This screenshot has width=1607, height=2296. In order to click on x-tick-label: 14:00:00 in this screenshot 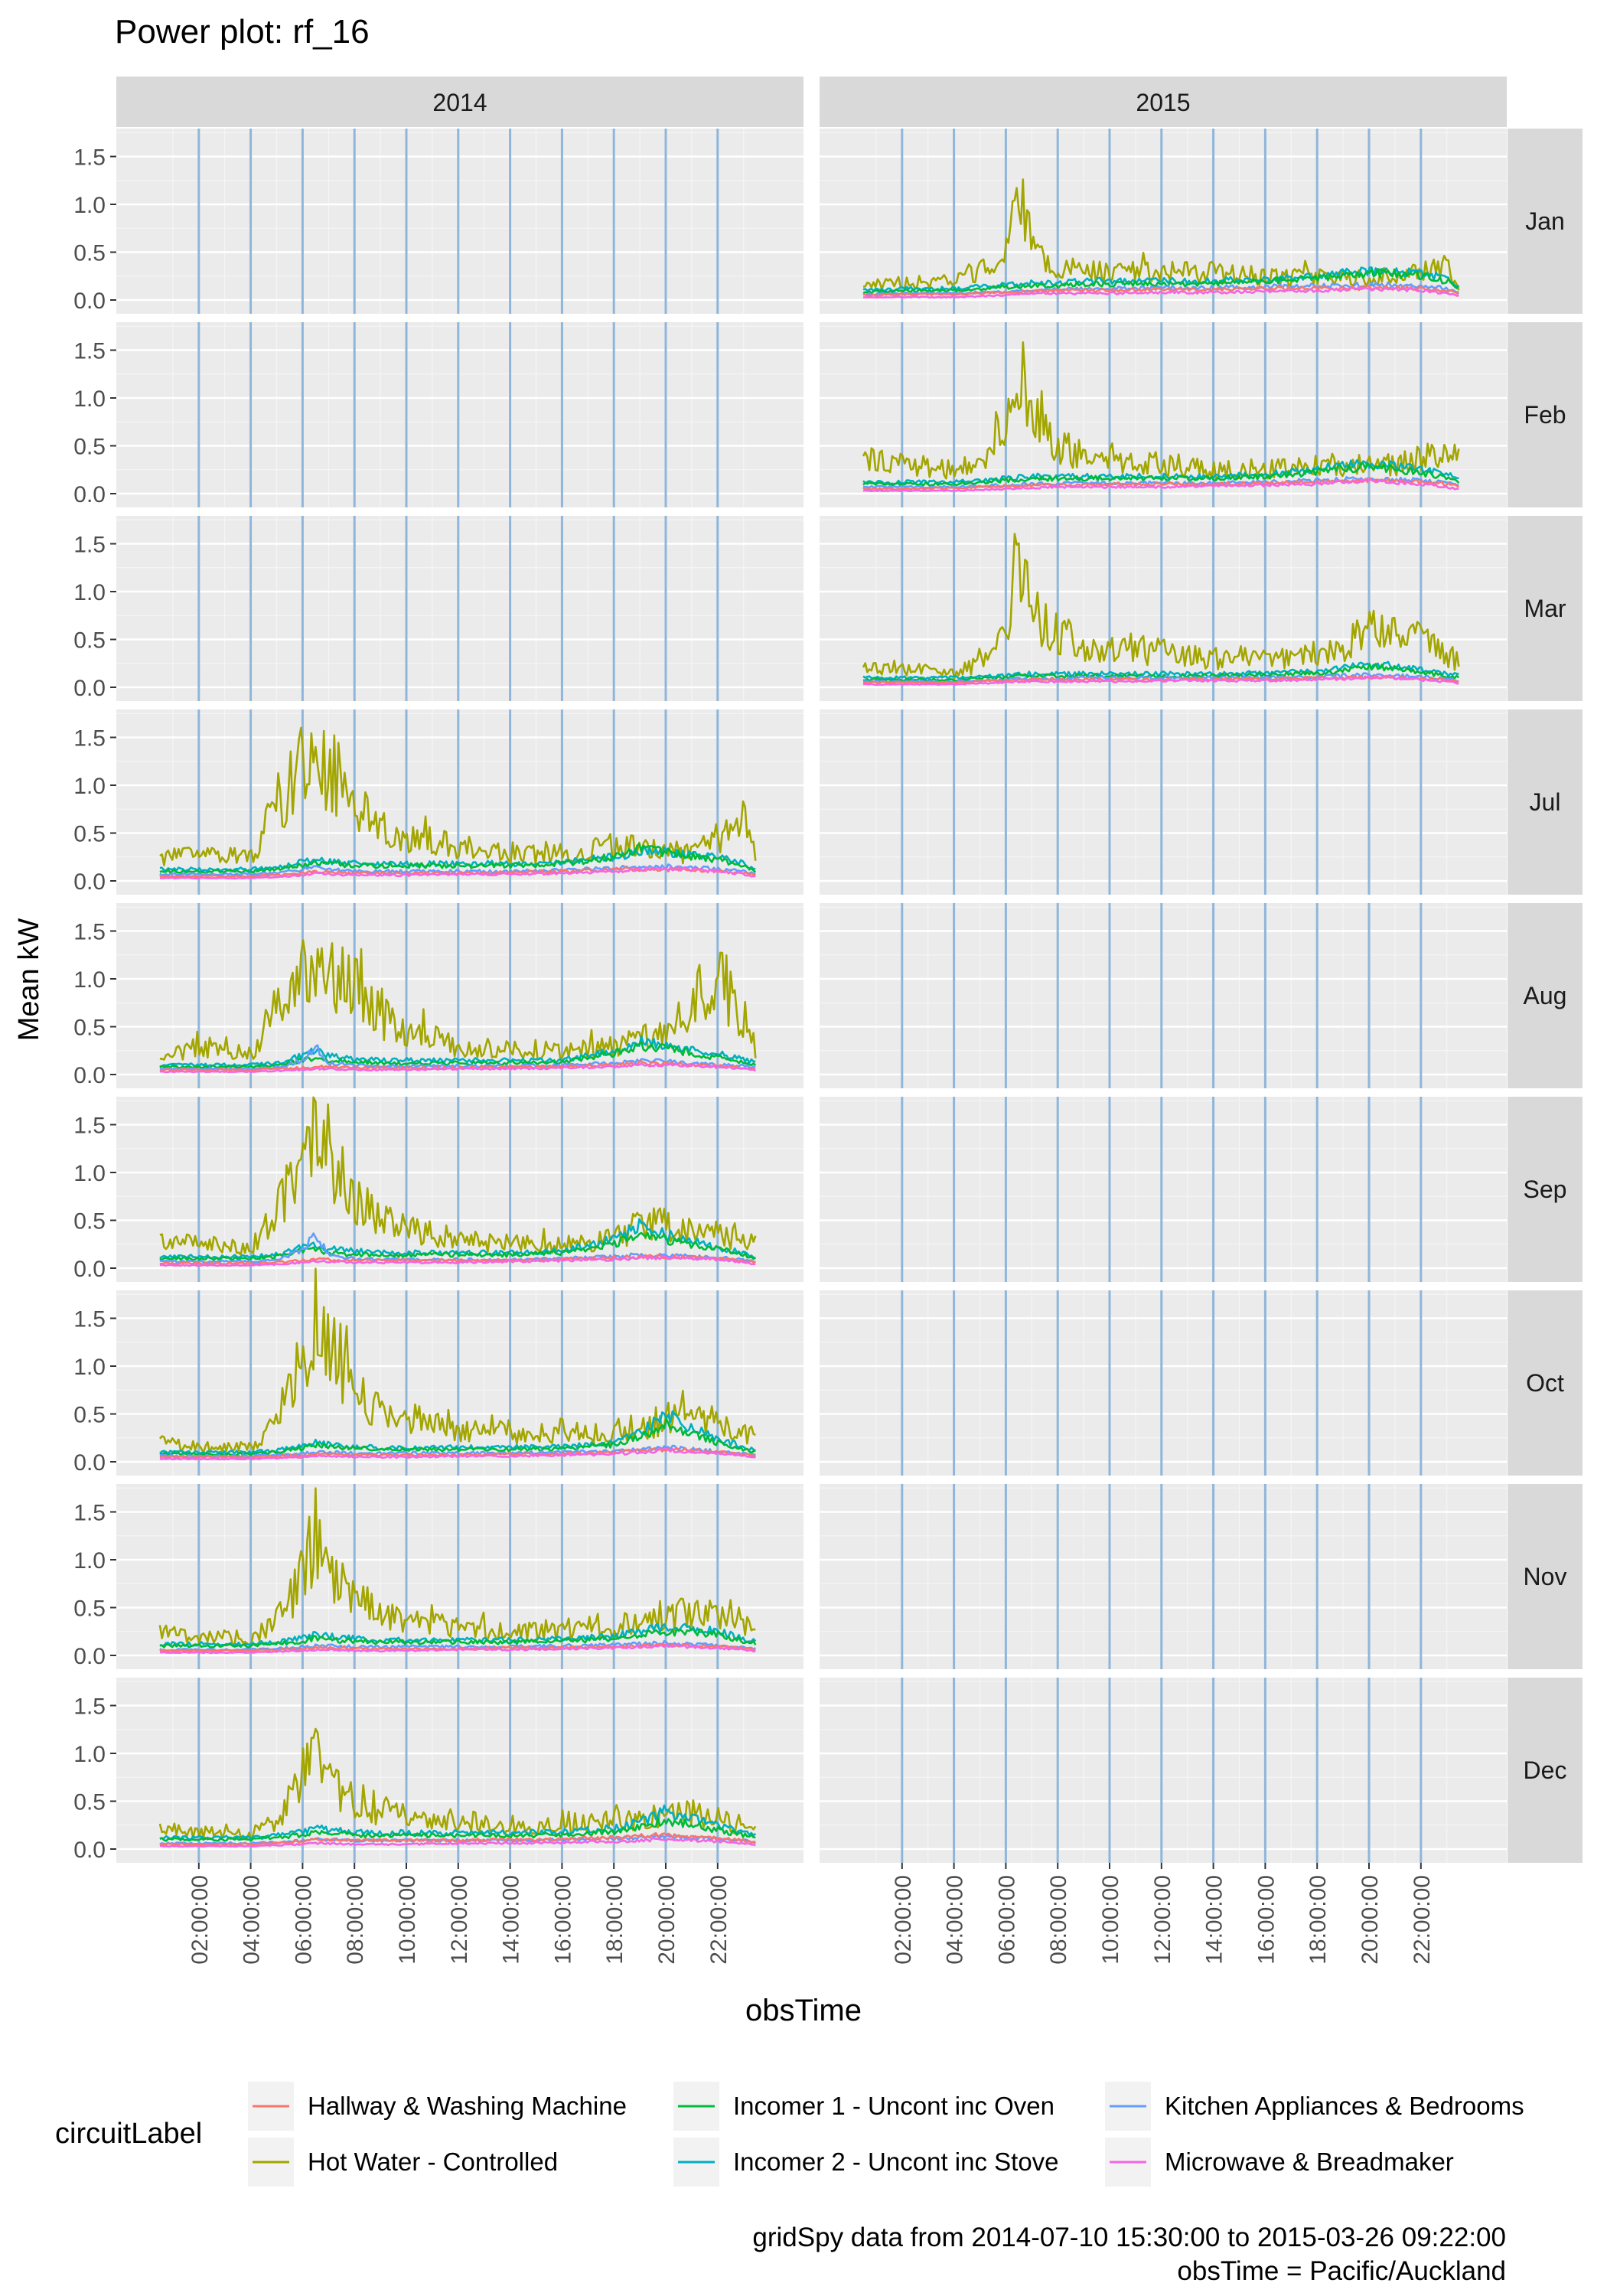, I will do `click(511, 1920)`.